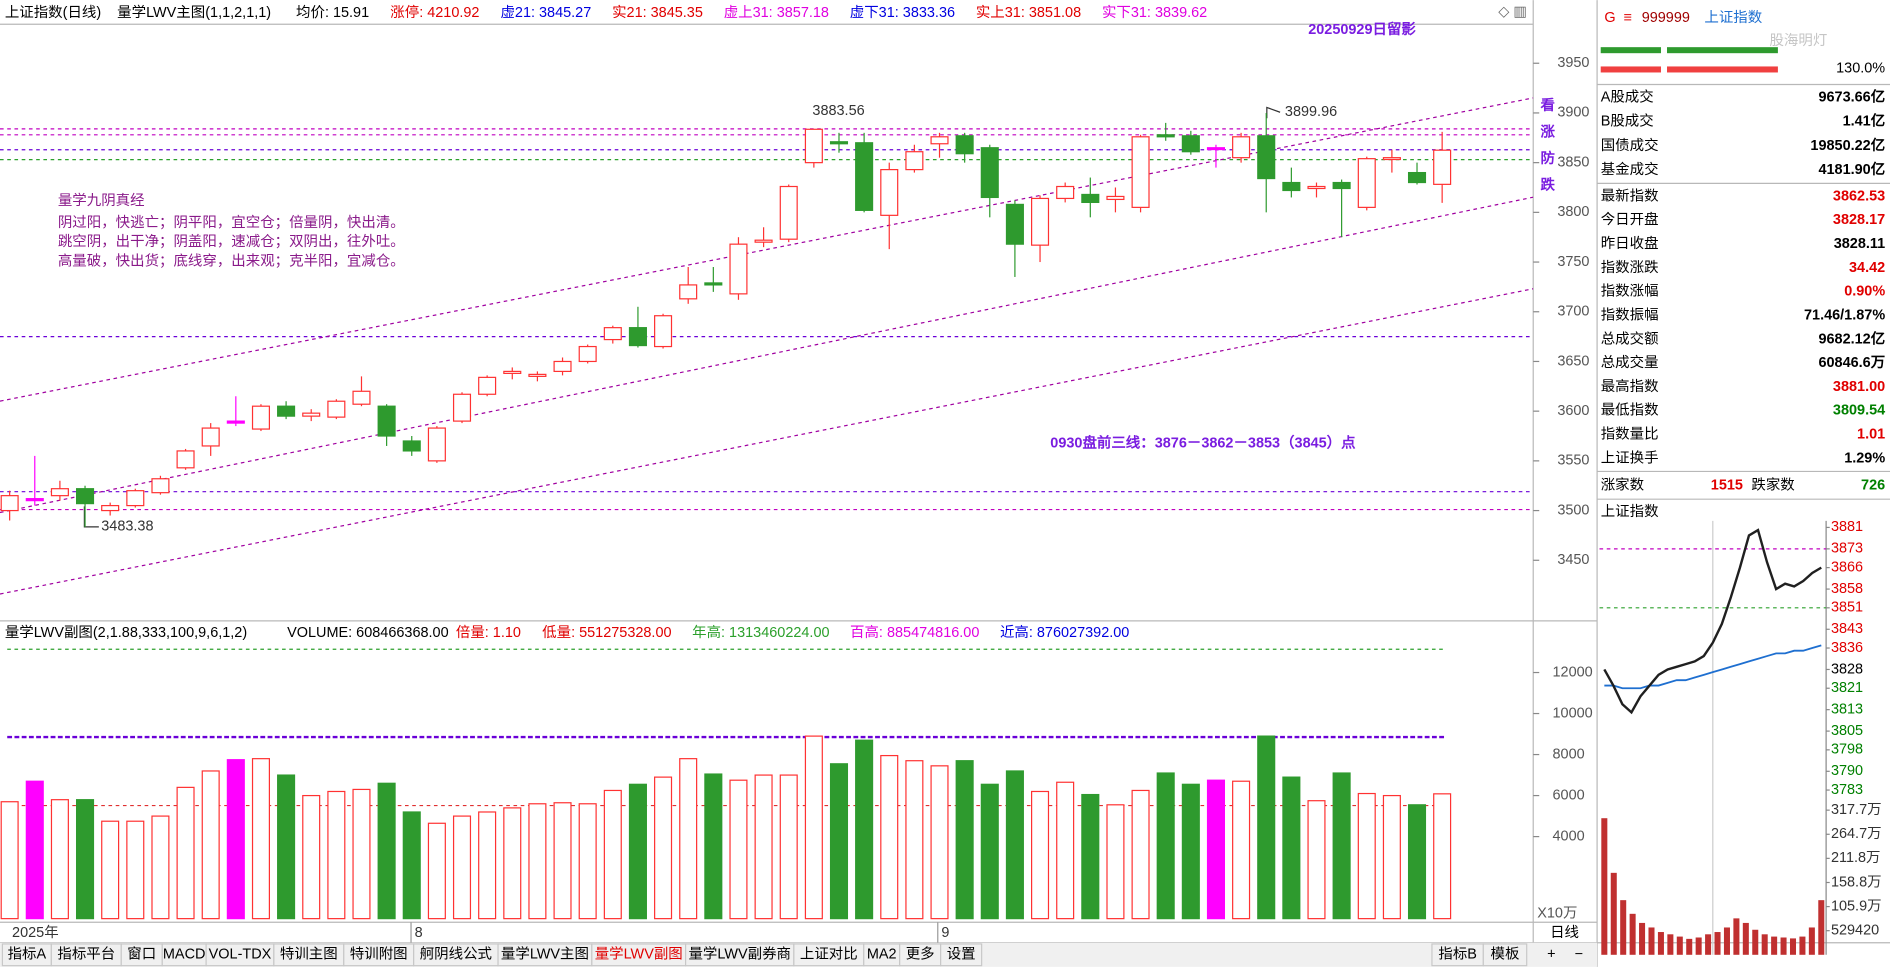 This screenshot has width=1890, height=967. Describe the element at coordinates (1579, 955) in the screenshot. I see `zoom-out: −` at that location.